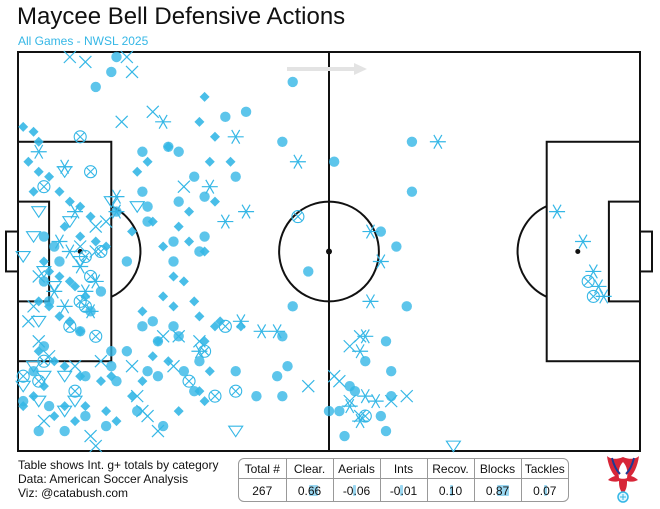  Describe the element at coordinates (356, 469) in the screenshot. I see `stats-column-header: Aerials` at that location.